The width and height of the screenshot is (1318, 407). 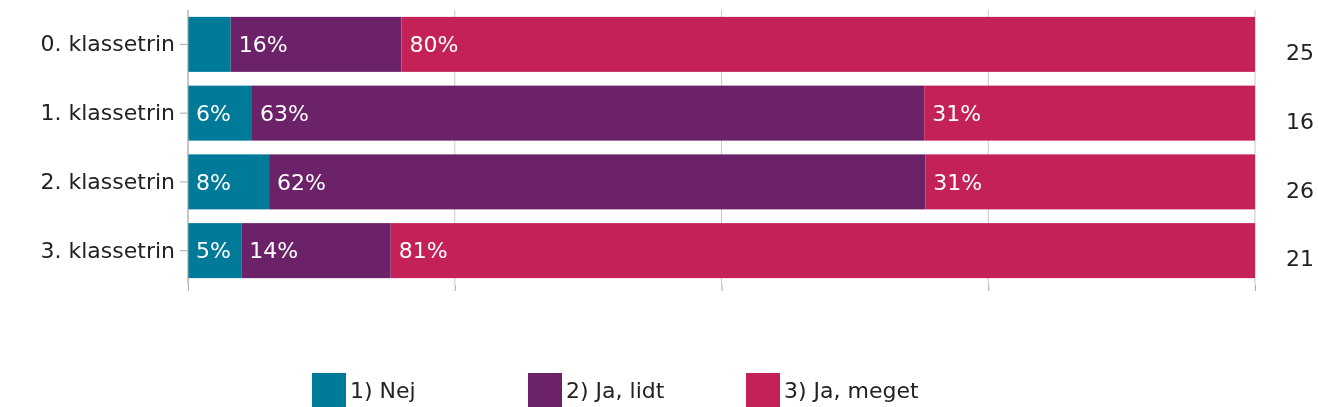 What do you see at coordinates (1300, 190) in the screenshot?
I see `text: 26` at bounding box center [1300, 190].